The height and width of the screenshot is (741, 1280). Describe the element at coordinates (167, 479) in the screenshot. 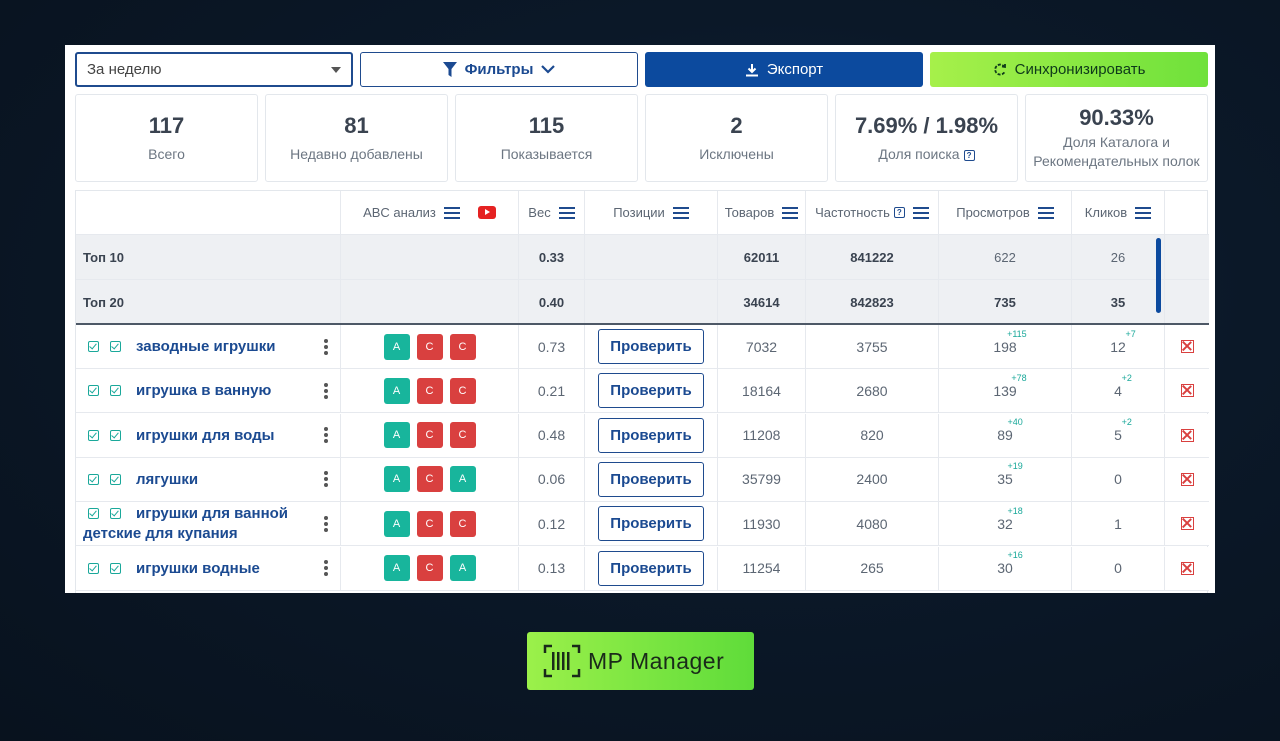

I see `keyword-text: лягушки` at that location.